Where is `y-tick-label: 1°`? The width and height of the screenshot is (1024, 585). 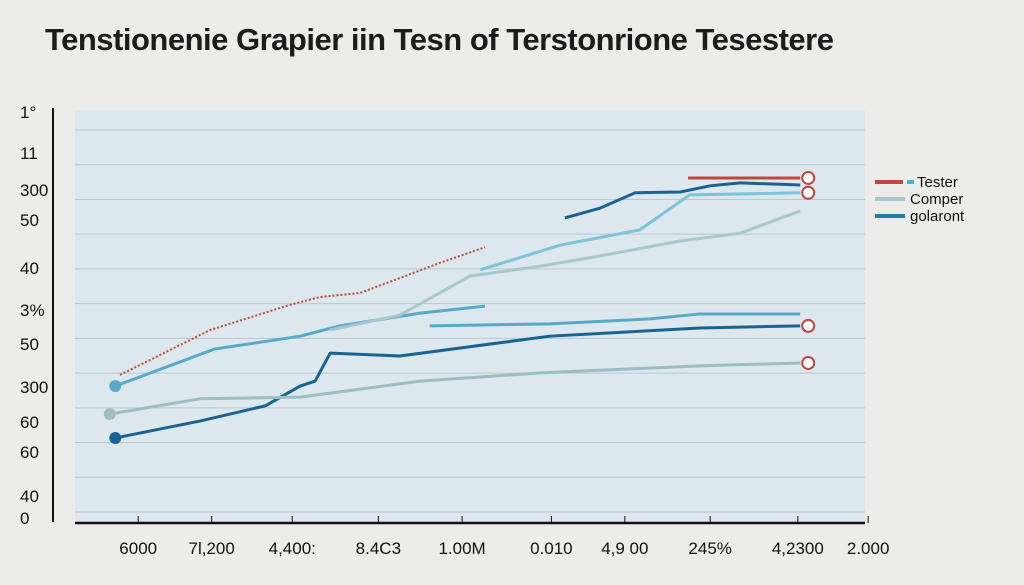
y-tick-label: 1° is located at coordinates (28, 112).